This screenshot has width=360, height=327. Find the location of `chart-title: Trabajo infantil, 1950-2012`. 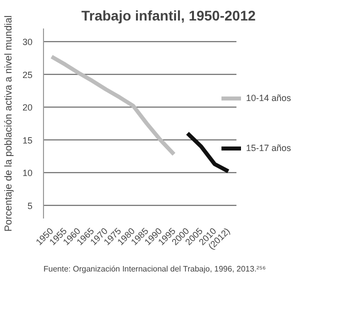

chart-title: Trabajo infantil, 1950-2012 is located at coordinates (168, 16).